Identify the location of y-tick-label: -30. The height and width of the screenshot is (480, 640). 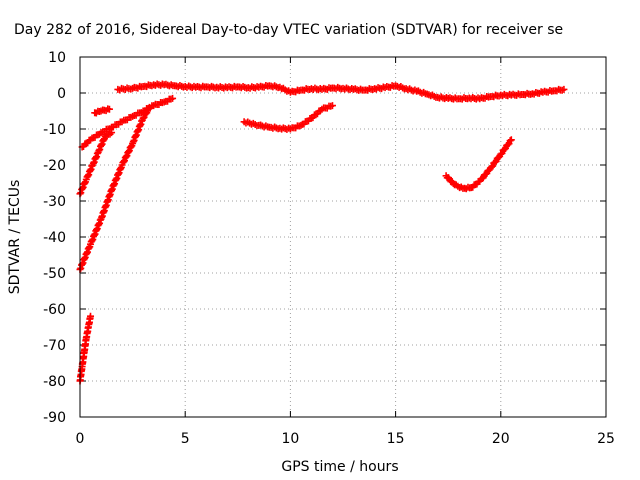
(54, 202).